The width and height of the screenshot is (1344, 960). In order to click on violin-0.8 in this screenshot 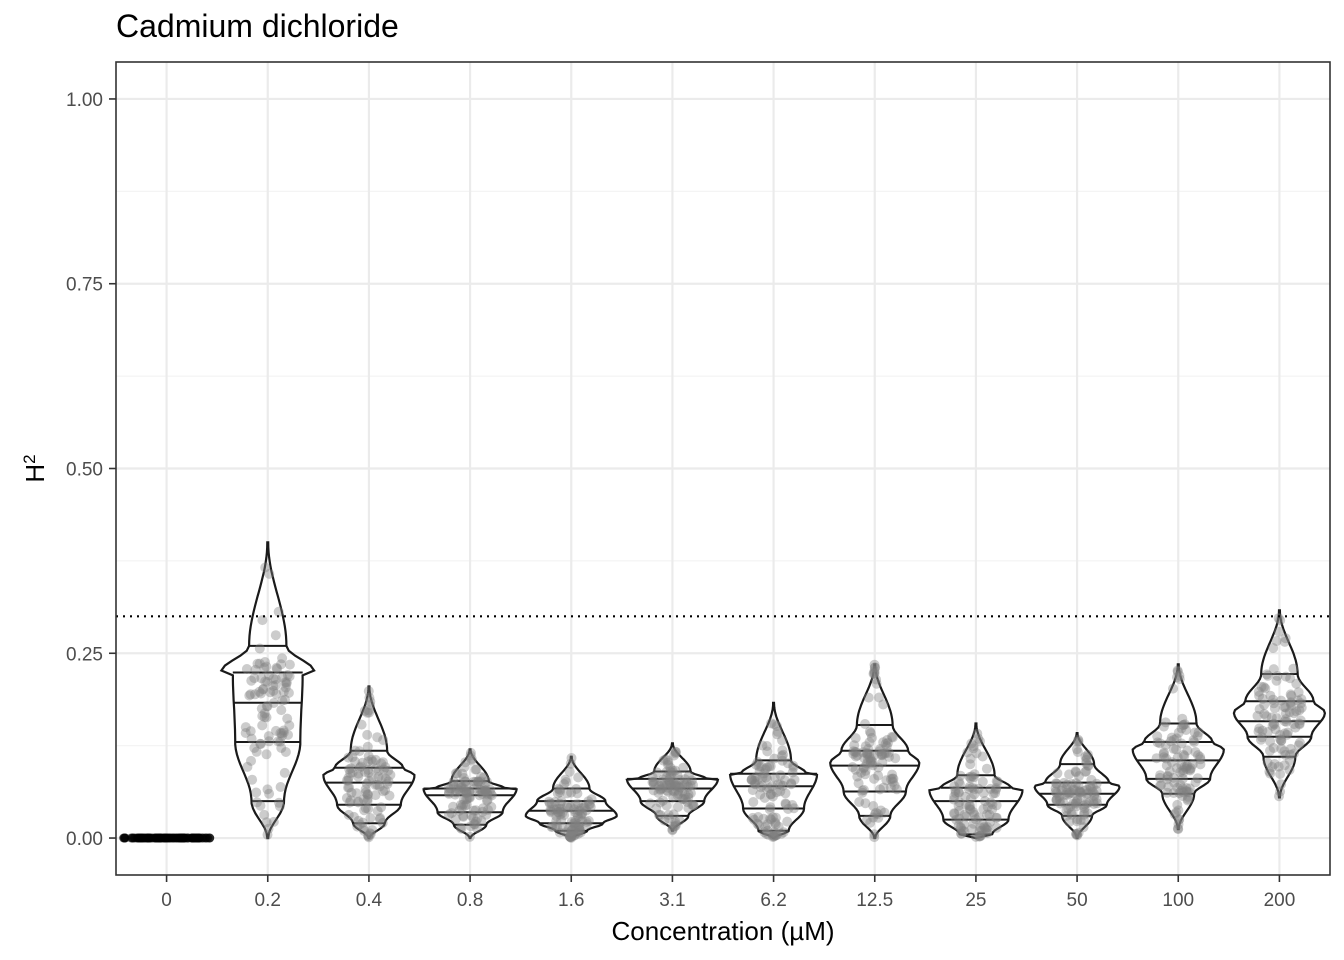, I will do `click(470, 794)`.